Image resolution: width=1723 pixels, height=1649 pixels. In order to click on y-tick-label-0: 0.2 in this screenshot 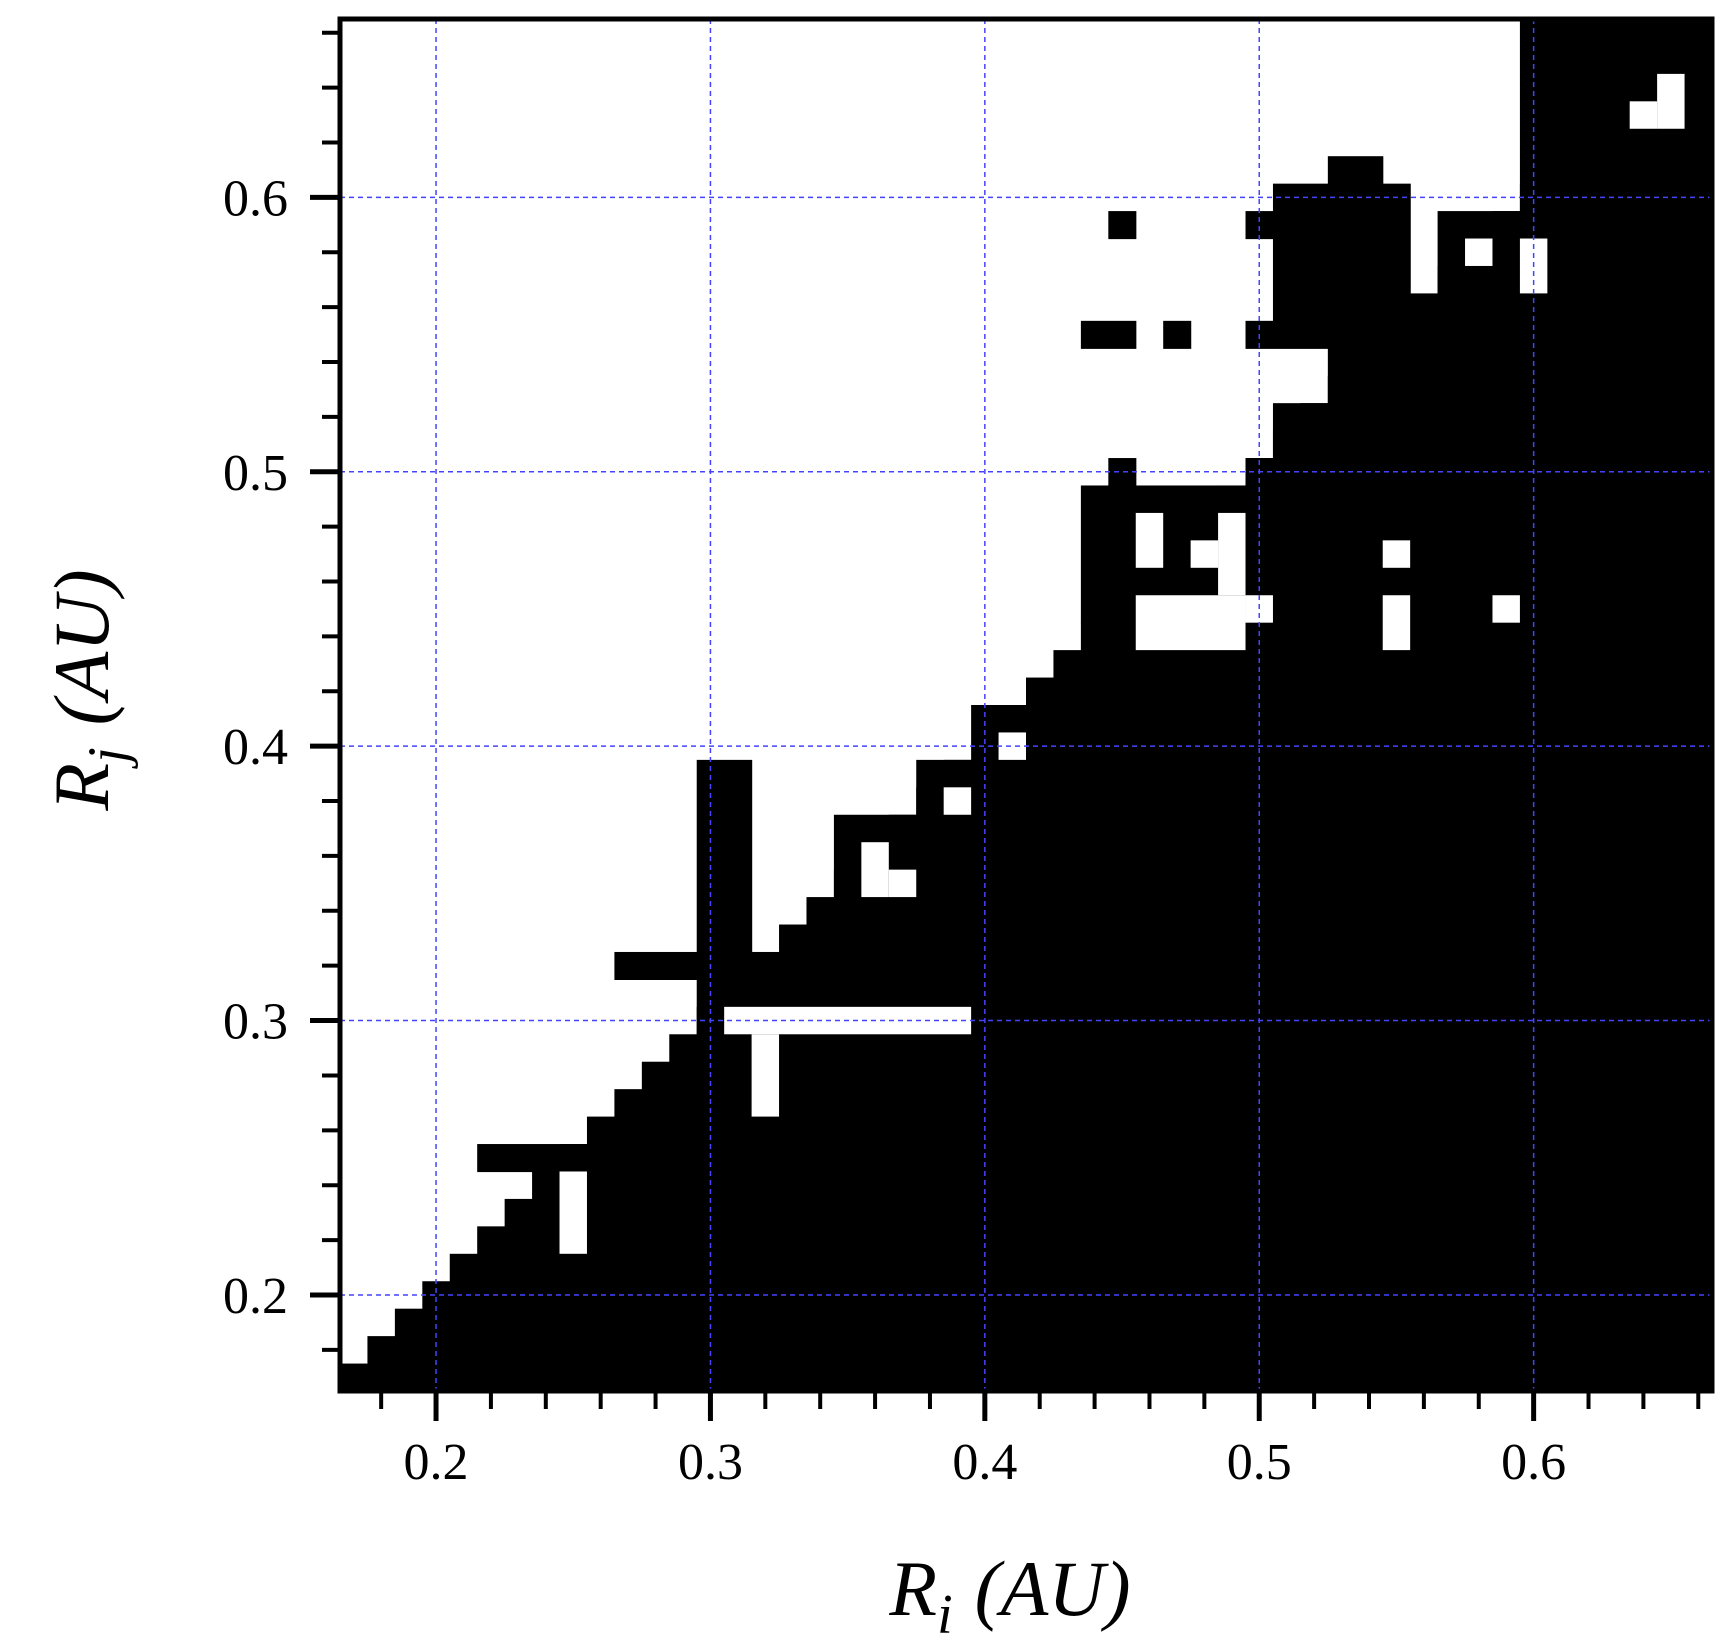, I will do `click(255, 1296)`.